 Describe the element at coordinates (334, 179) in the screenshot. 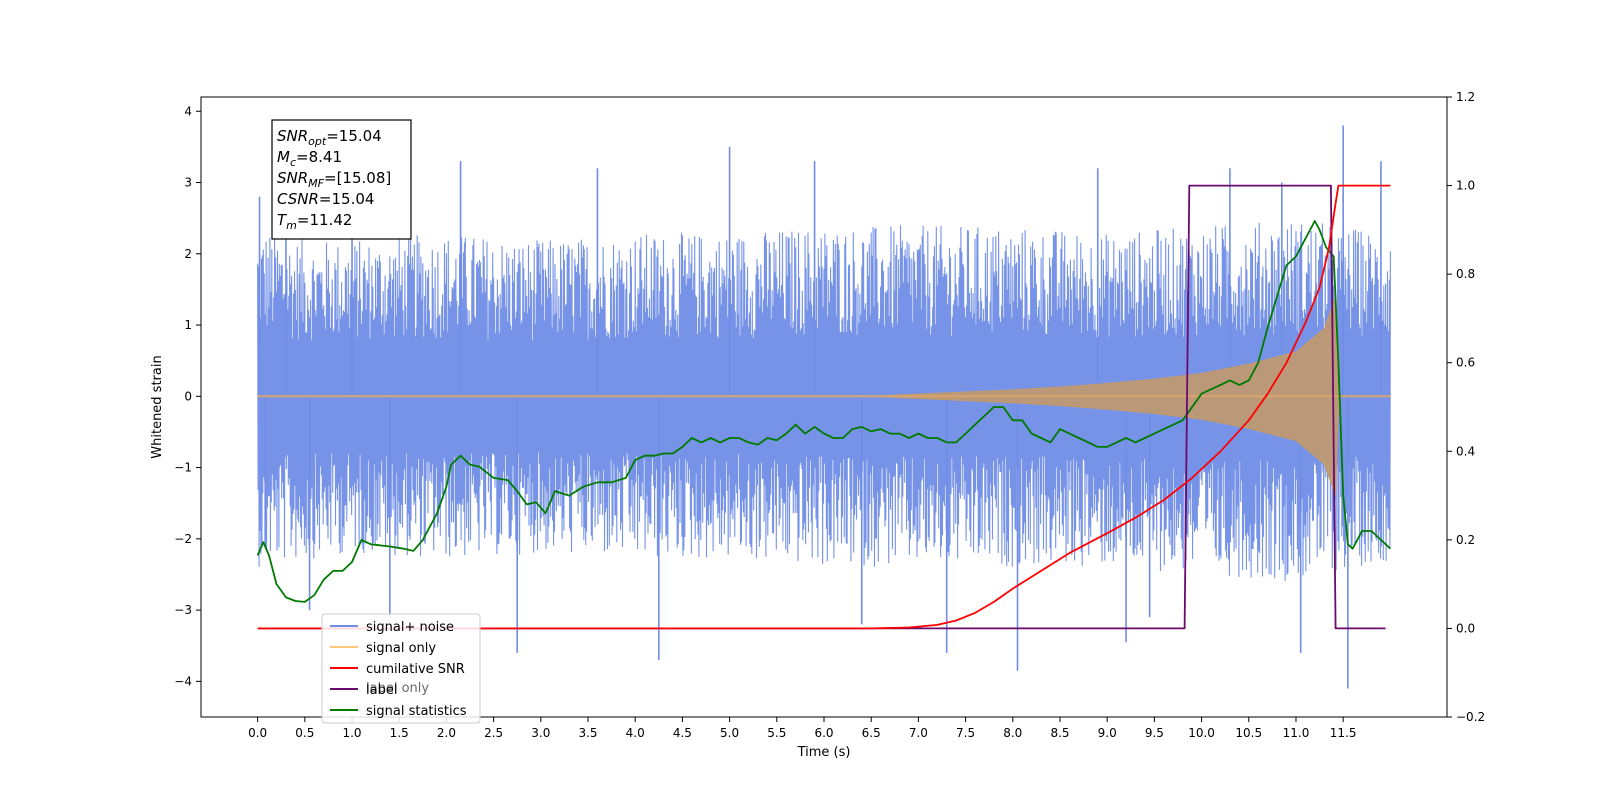

I see `annotation-line: SNRMF=[15.08]` at that location.